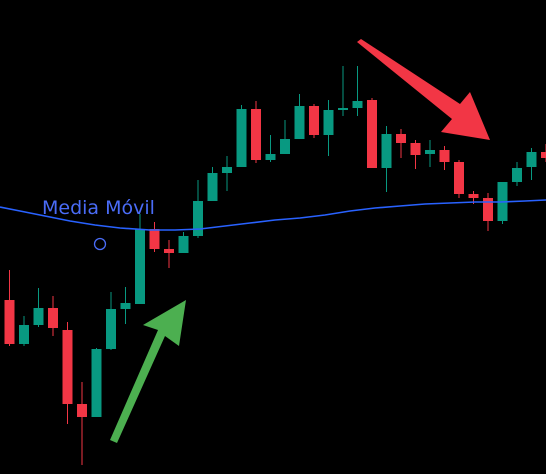  I want to click on red-down-arrow, so click(423, 89).